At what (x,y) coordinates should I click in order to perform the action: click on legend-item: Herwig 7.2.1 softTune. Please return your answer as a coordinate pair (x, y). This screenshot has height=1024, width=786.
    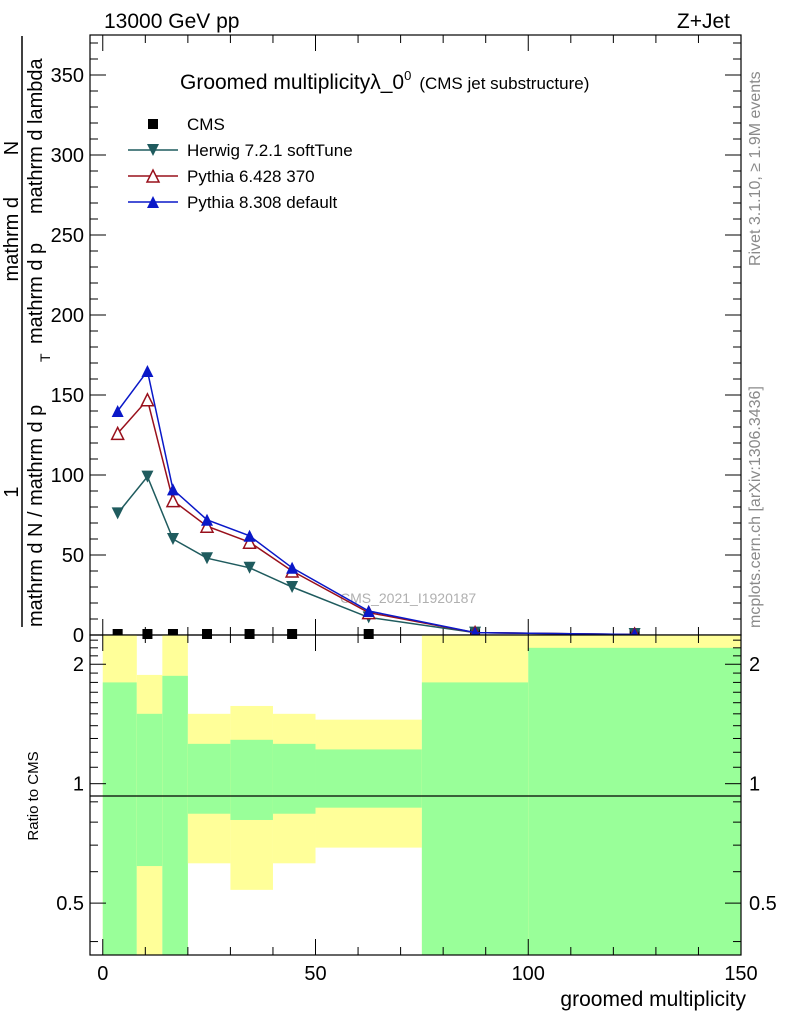
    Looking at the image, I should click on (240, 150).